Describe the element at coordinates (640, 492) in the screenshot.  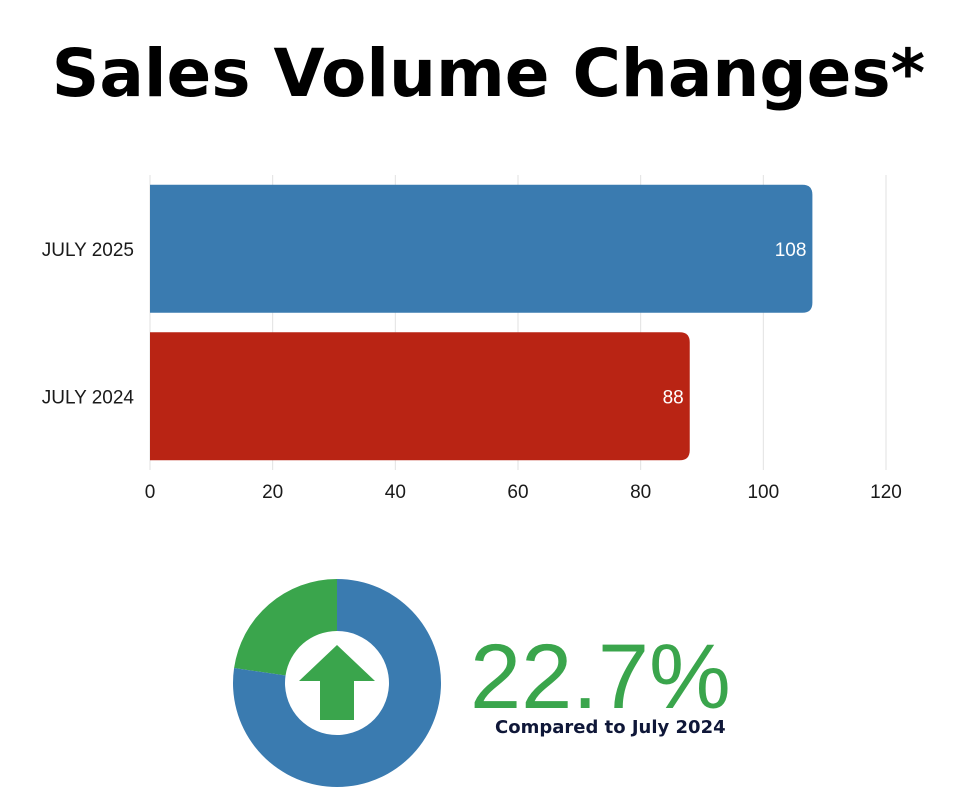
I see `x-tick-label: 80` at that location.